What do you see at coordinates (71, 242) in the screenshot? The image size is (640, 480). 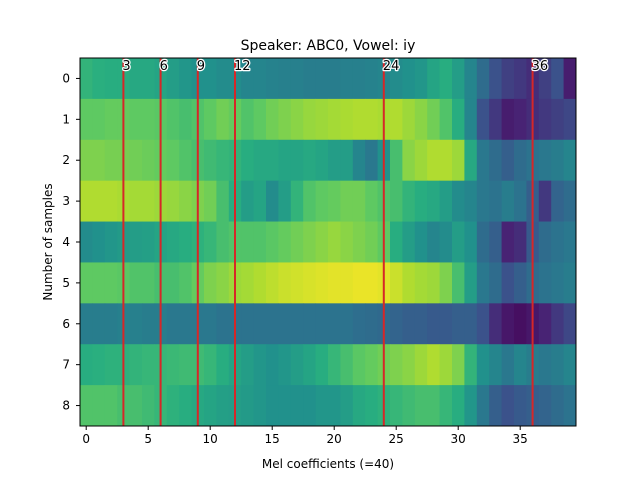 I see `y-axis-ticks: 0 1 2 3 4 5 6 7 8` at bounding box center [71, 242].